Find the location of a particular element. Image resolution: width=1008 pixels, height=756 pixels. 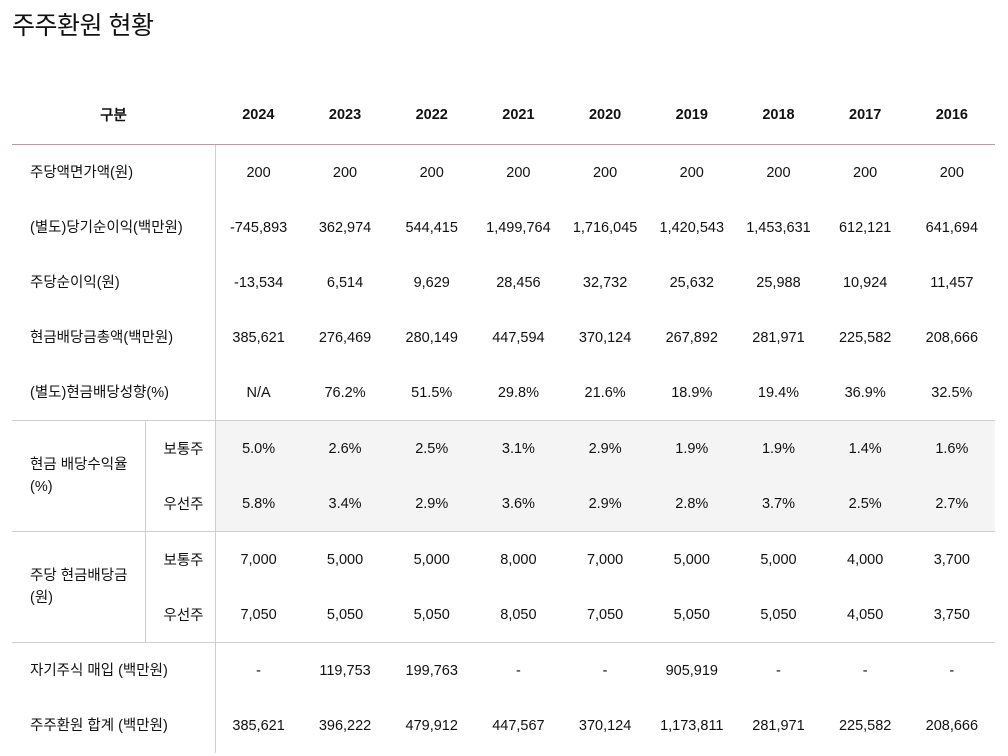

cell: 362,974 is located at coordinates (345, 227).